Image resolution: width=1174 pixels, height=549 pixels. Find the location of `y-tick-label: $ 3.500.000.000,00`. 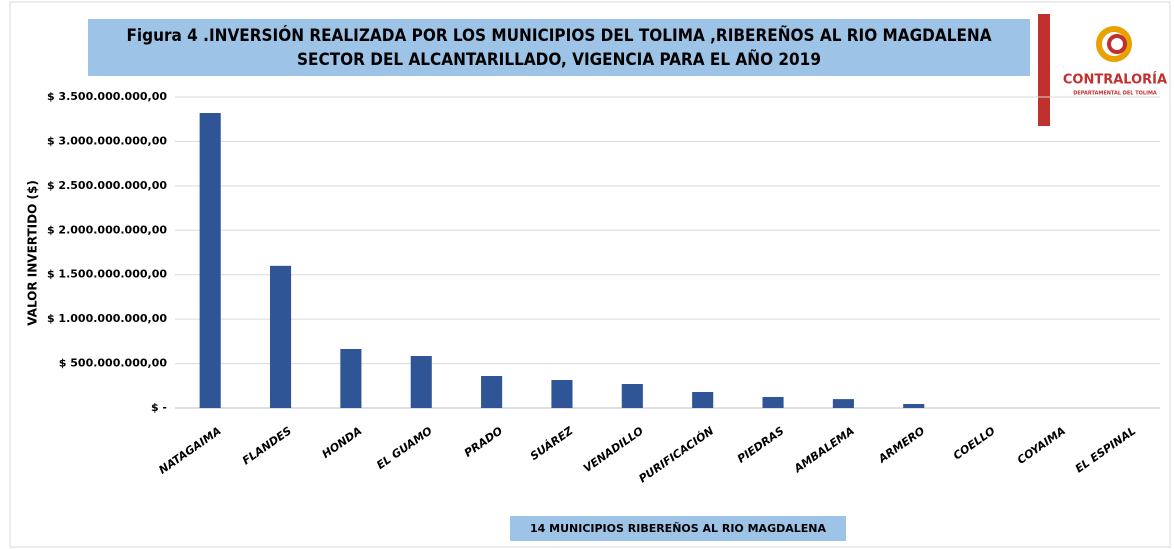

y-tick-label: $ 3.500.000.000,00 is located at coordinates (107, 96).